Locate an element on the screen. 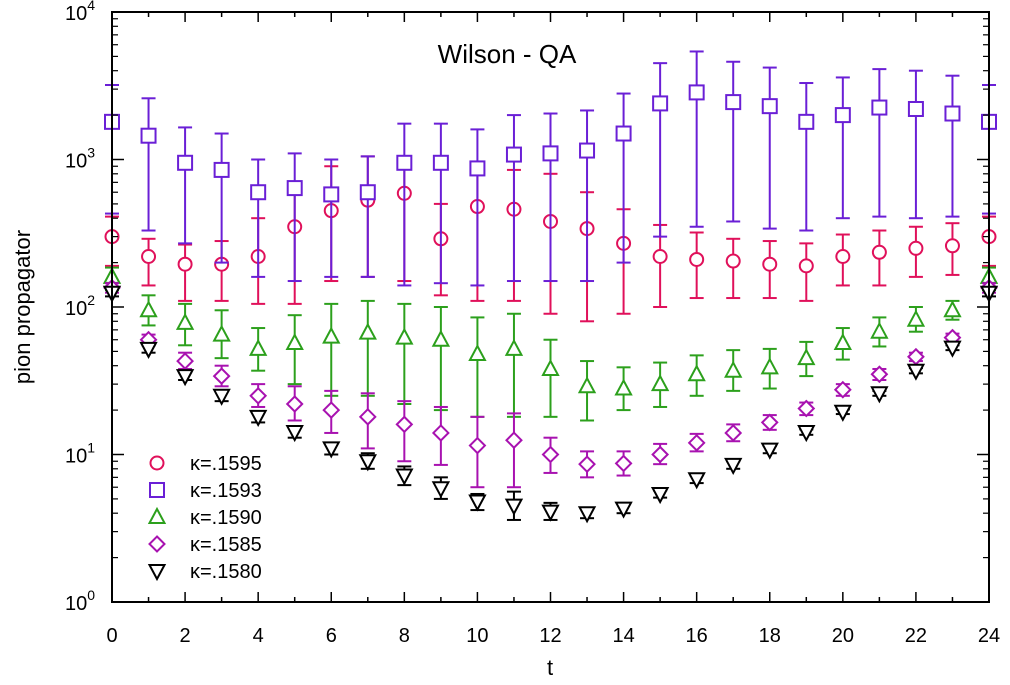  y-tick-label: 10³ is located at coordinates (80, 159).